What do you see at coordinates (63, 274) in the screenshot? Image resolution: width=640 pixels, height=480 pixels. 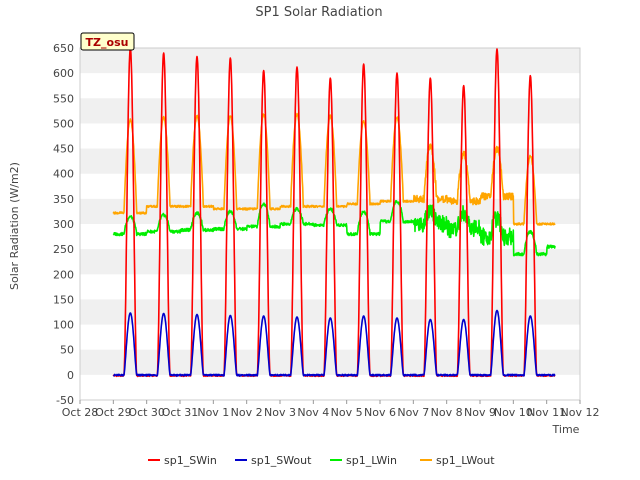 I see `y-tick-label: 200` at bounding box center [63, 274].